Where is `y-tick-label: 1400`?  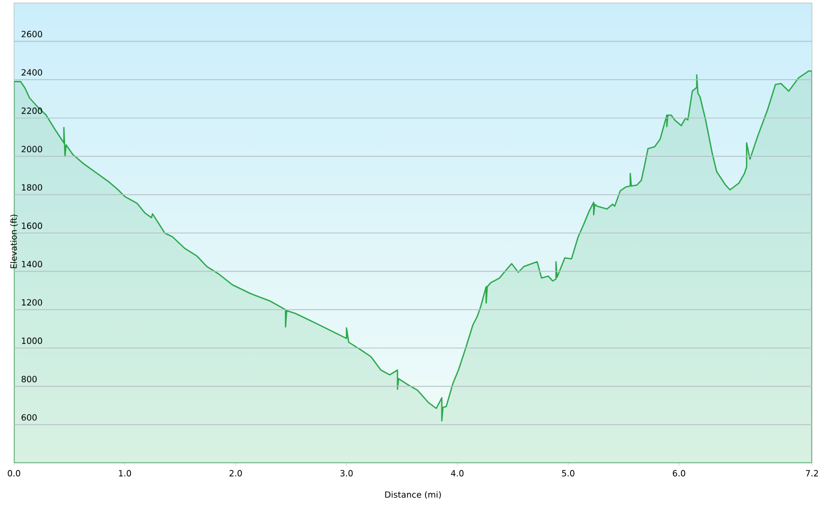
y-tick-label: 1400 is located at coordinates (32, 264).